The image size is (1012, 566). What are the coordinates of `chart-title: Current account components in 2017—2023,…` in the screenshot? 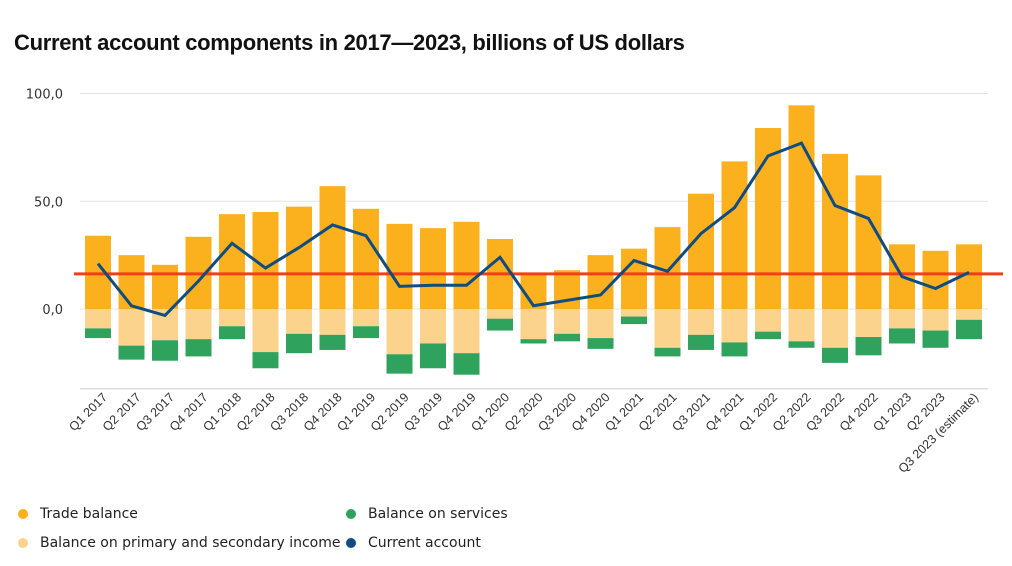 It's located at (349, 42).